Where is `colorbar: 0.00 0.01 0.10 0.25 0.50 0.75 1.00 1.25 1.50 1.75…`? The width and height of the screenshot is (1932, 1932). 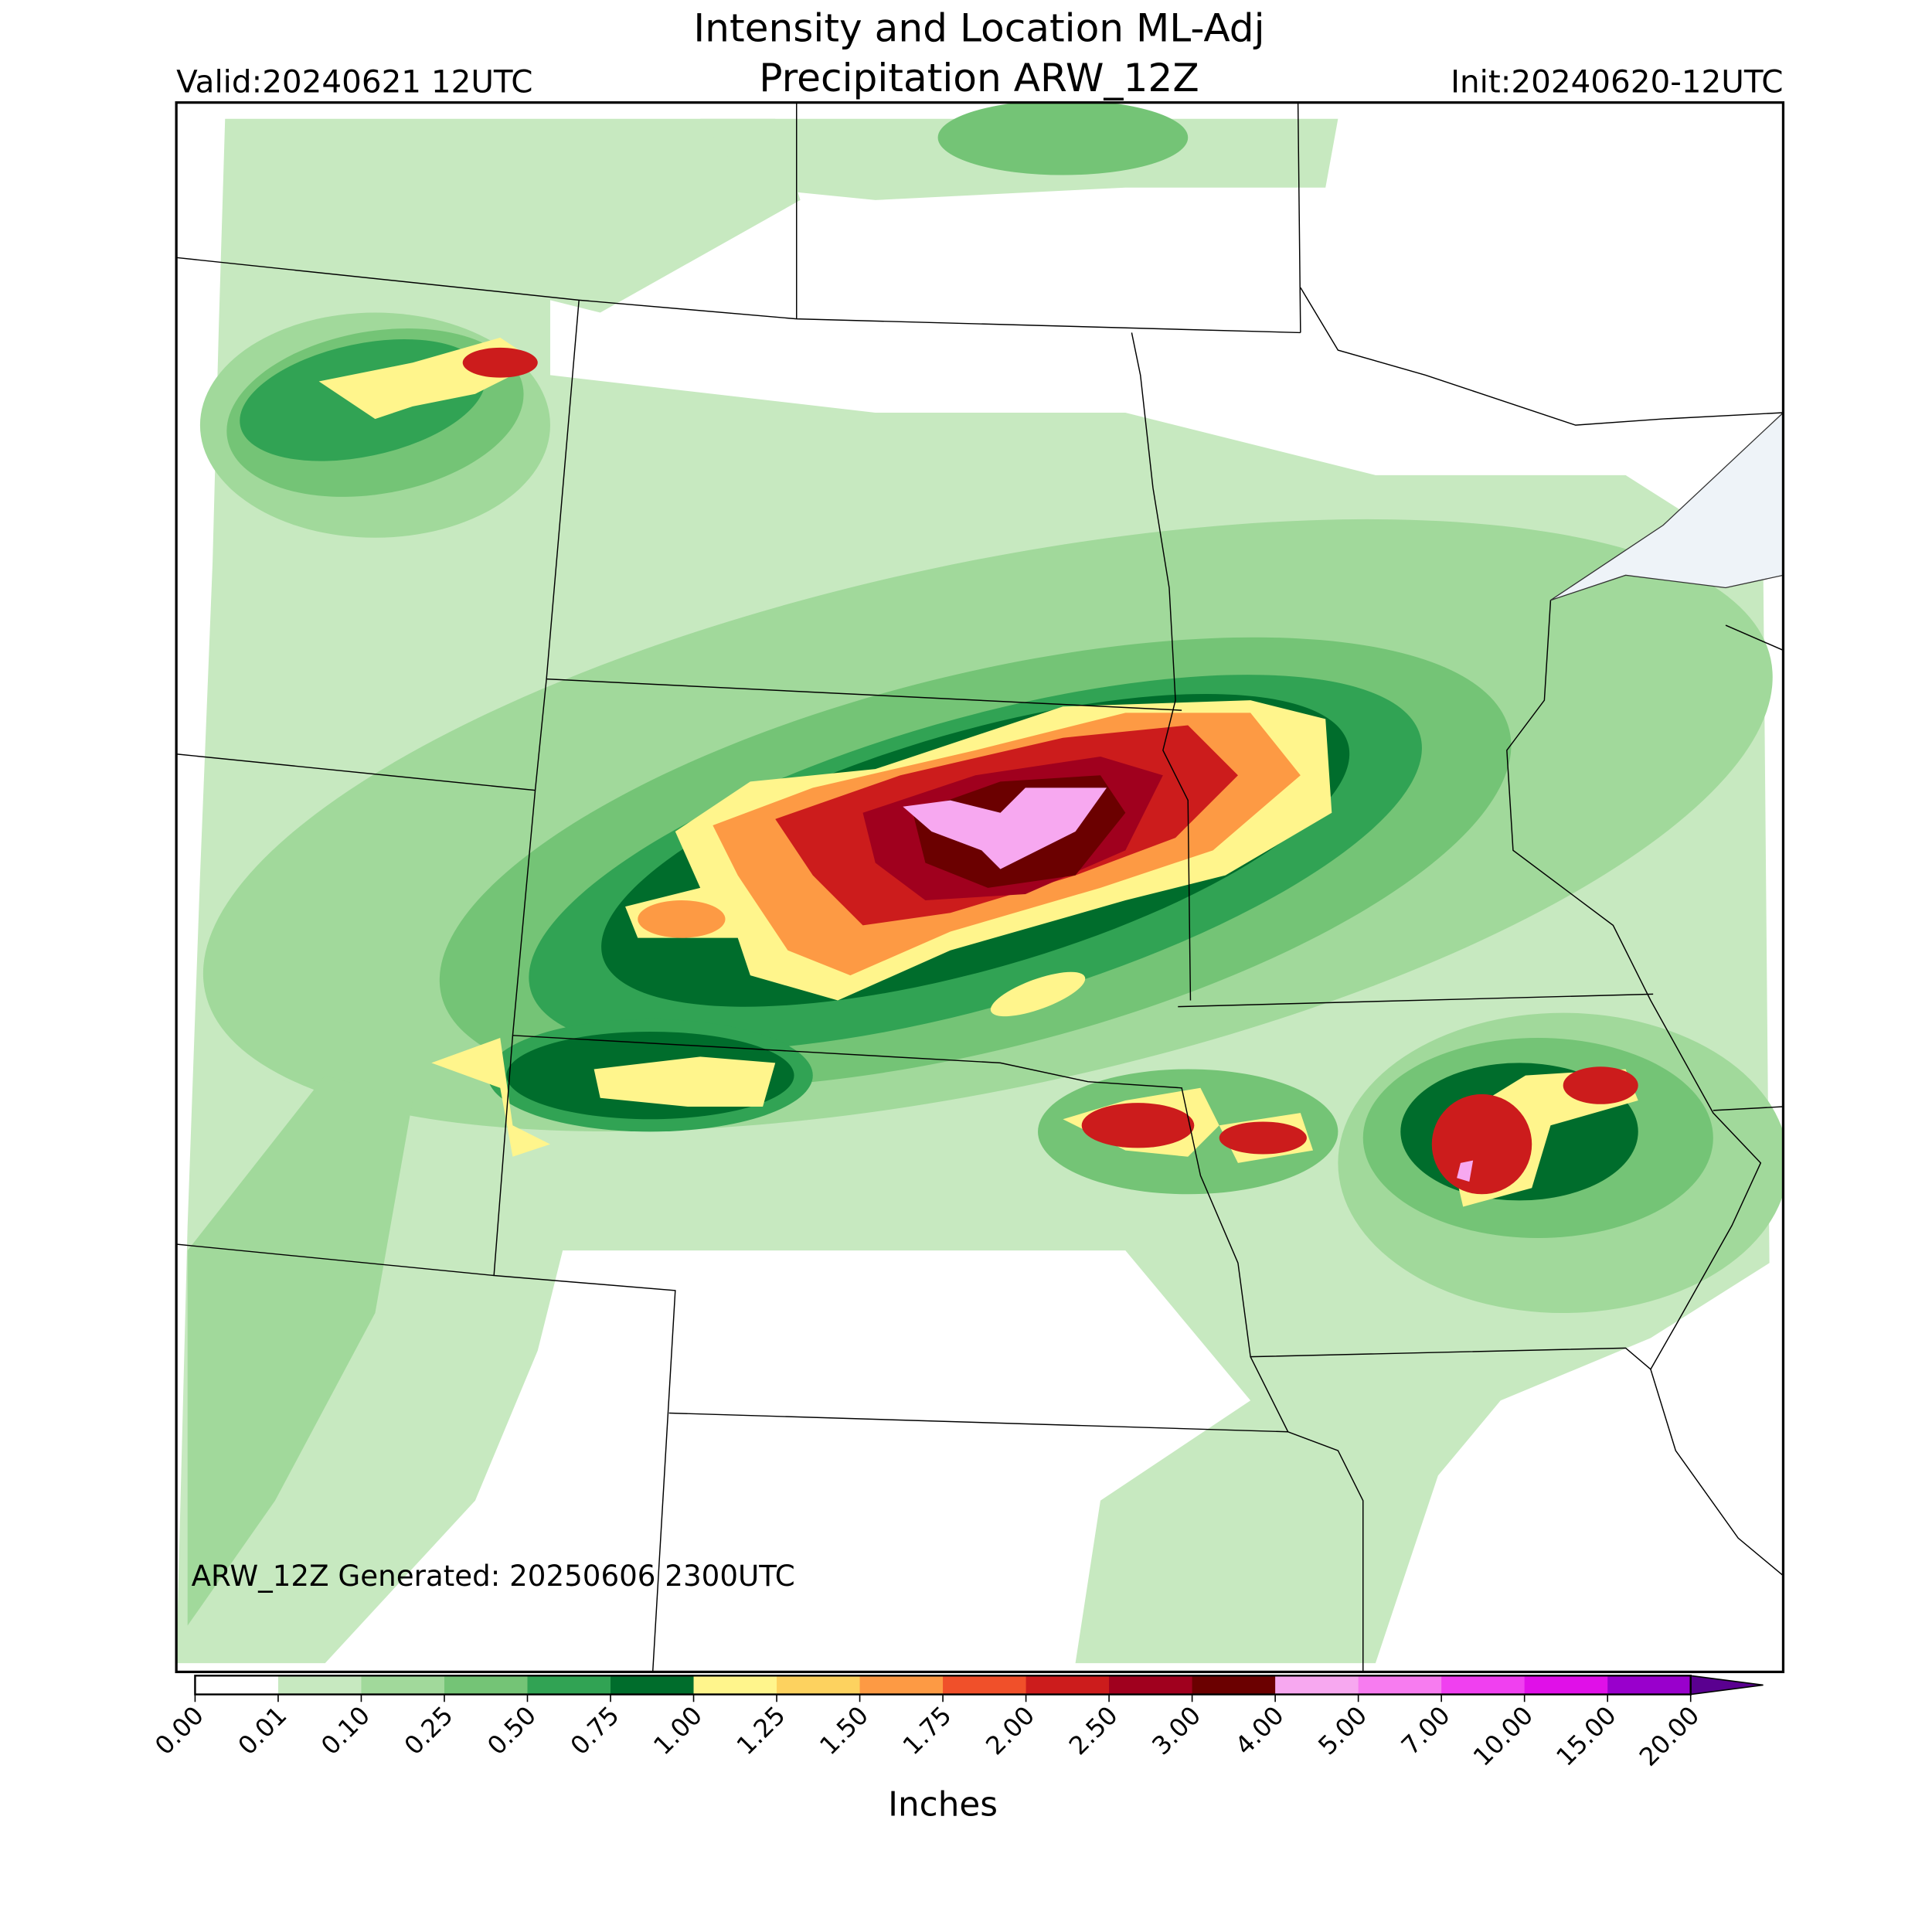 colorbar: 0.00 0.01 0.10 0.25 0.50 0.75 1.00 1.25 1.50 1.75… is located at coordinates (956, 1724).